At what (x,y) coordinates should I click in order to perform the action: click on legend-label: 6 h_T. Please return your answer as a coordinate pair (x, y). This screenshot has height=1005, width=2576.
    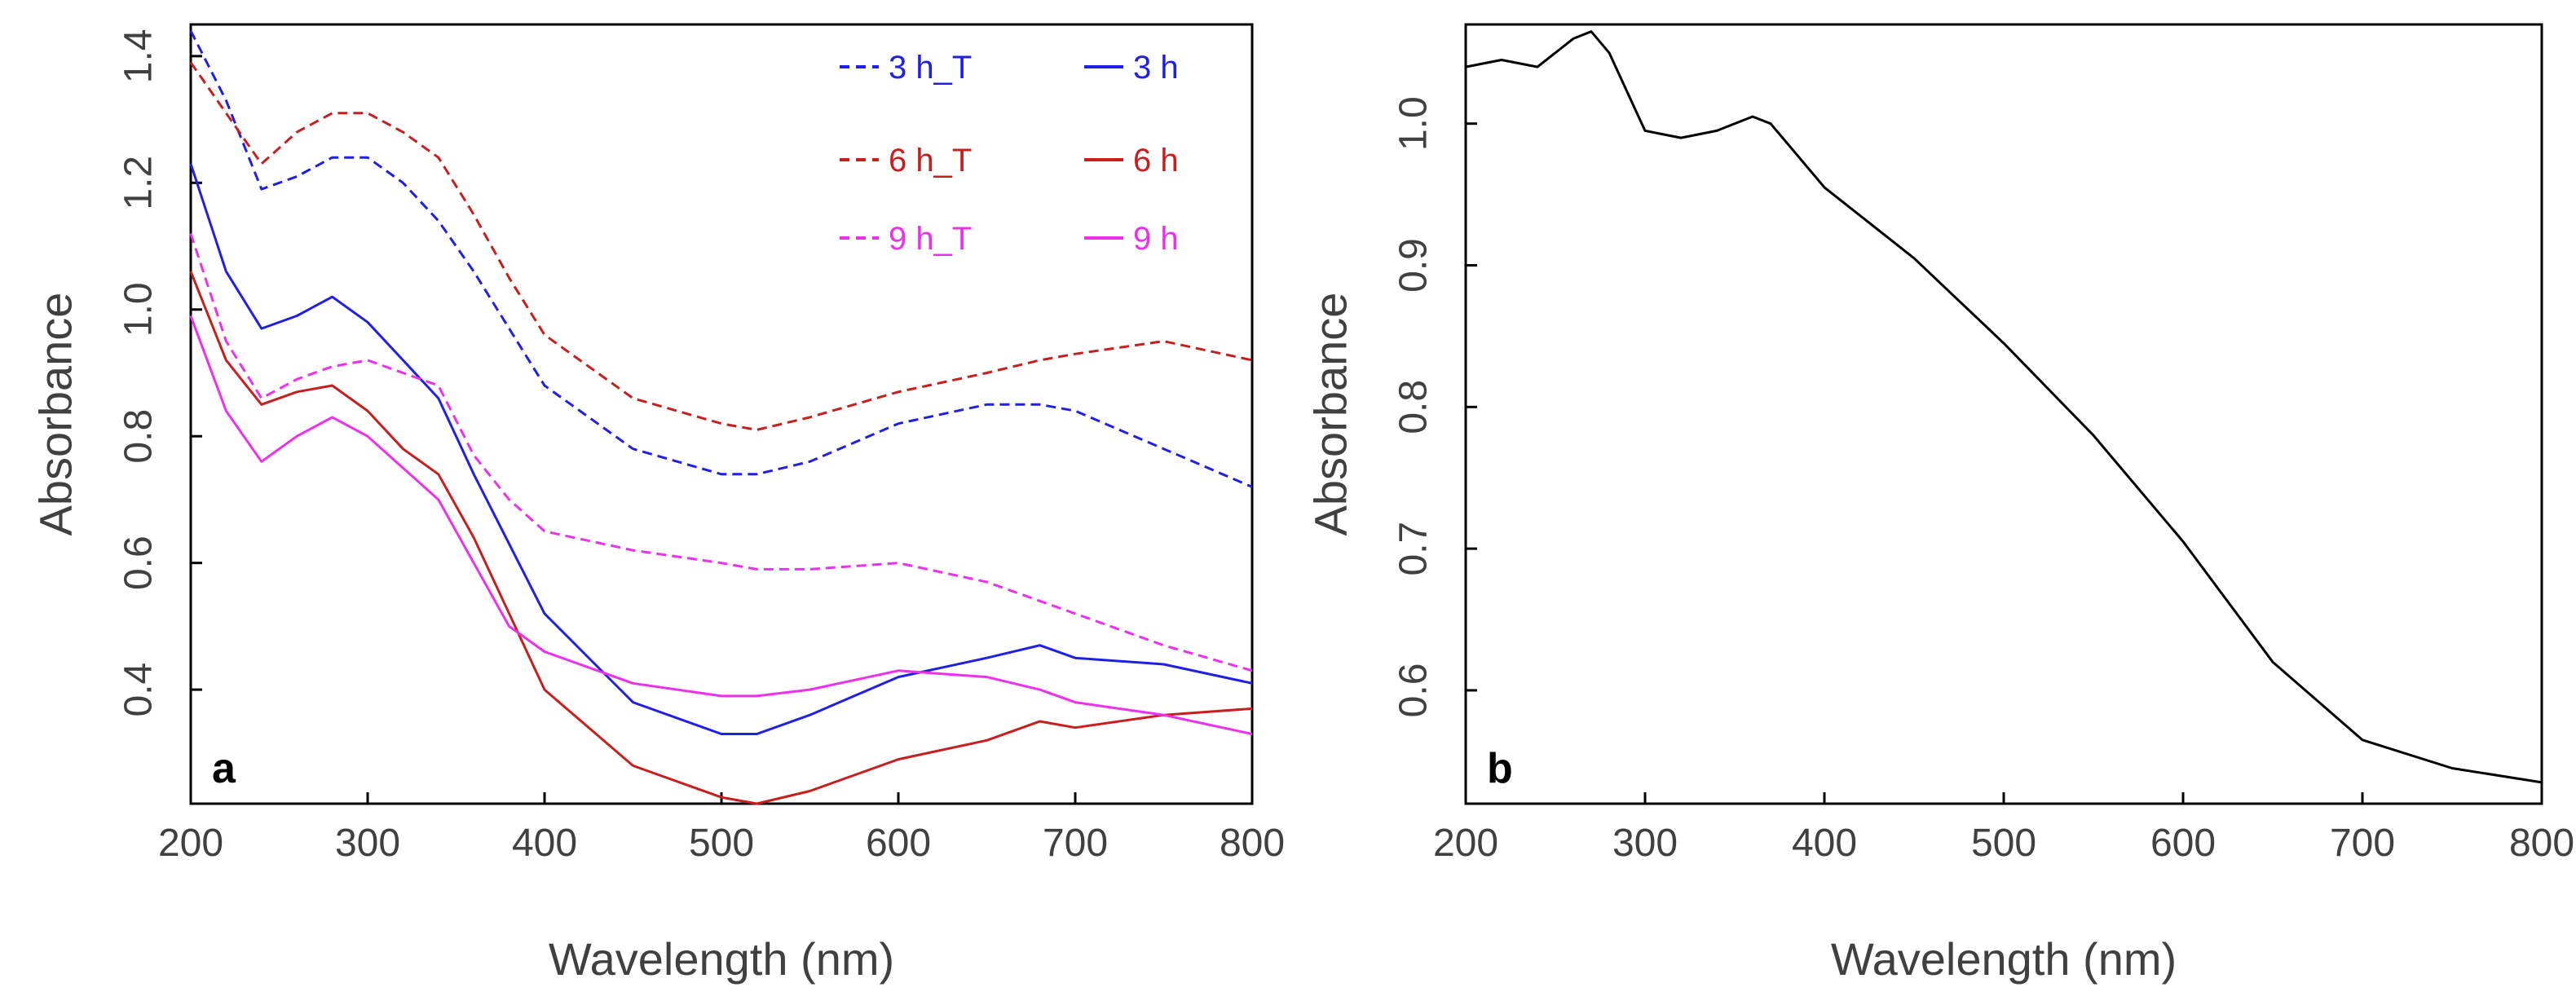
    Looking at the image, I should click on (930, 161).